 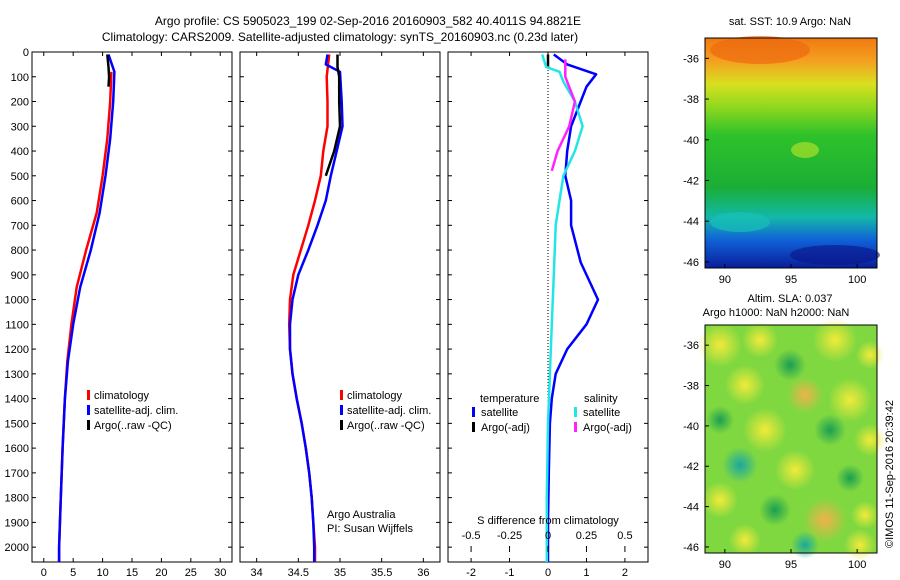 I want to click on y-tick-label: 1800, so click(x=17, y=499).